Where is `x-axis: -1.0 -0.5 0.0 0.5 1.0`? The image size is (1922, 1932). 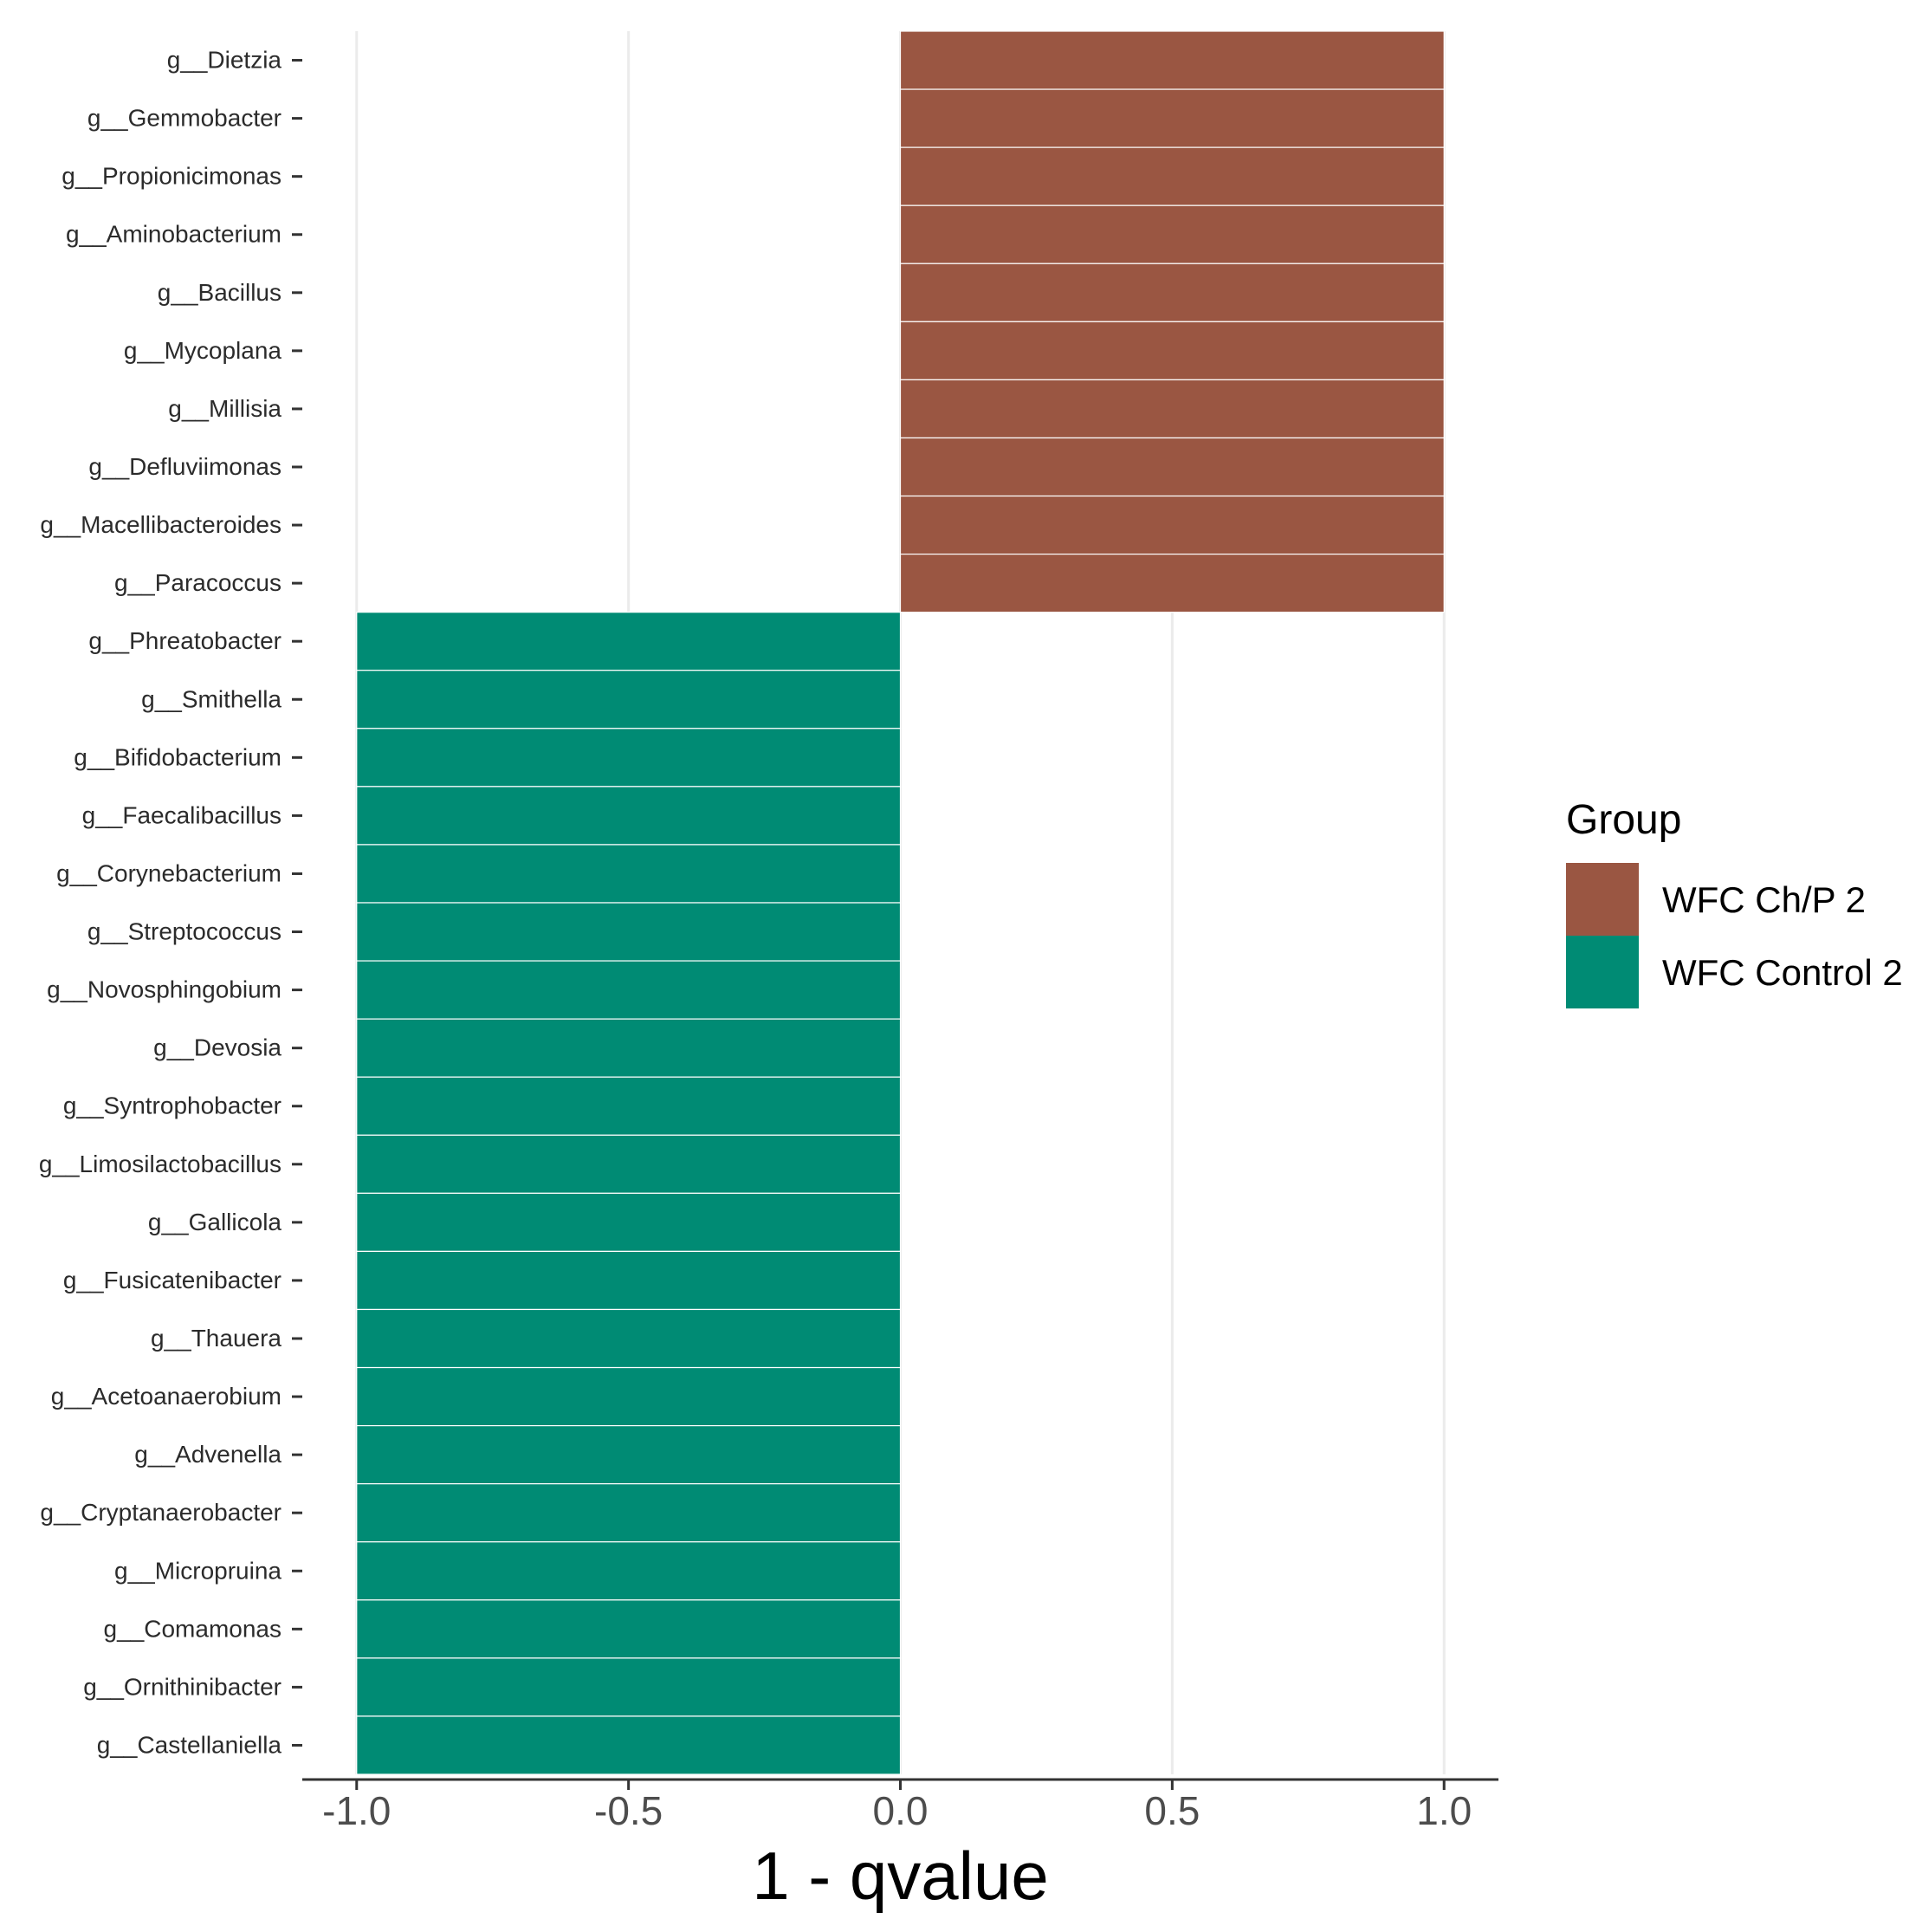 x-axis: -1.0 -0.5 0.0 0.5 1.0 is located at coordinates (900, 1806).